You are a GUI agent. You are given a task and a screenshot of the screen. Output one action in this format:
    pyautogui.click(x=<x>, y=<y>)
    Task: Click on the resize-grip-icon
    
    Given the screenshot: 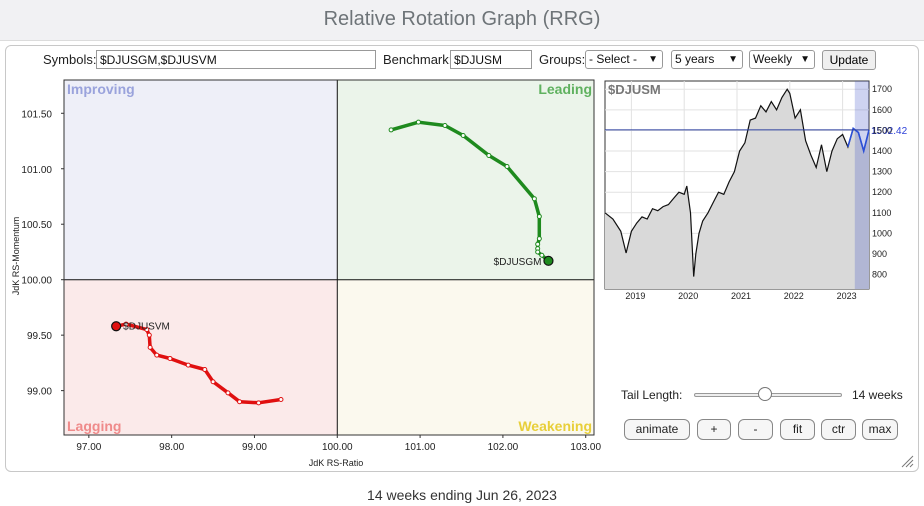 What is the action you would take?
    pyautogui.click(x=907, y=461)
    